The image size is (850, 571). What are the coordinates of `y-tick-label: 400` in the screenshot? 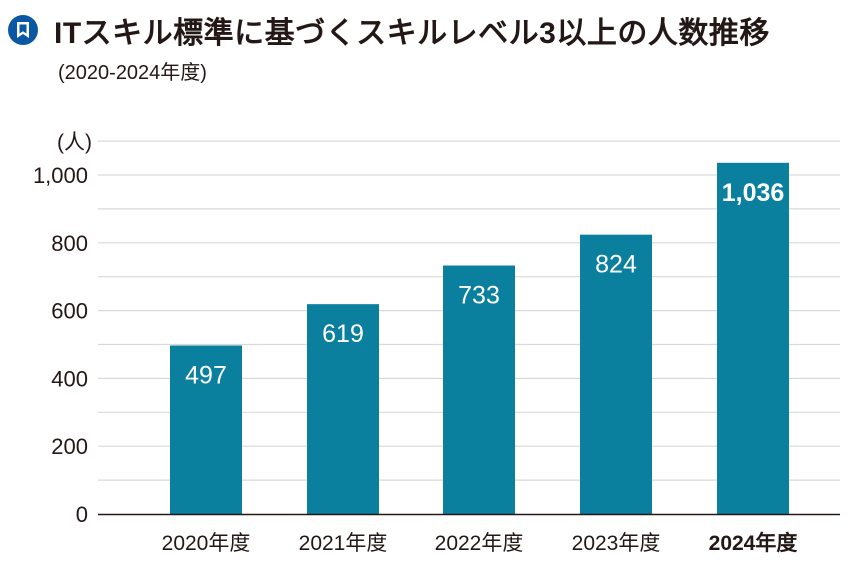 It's located at (69, 378).